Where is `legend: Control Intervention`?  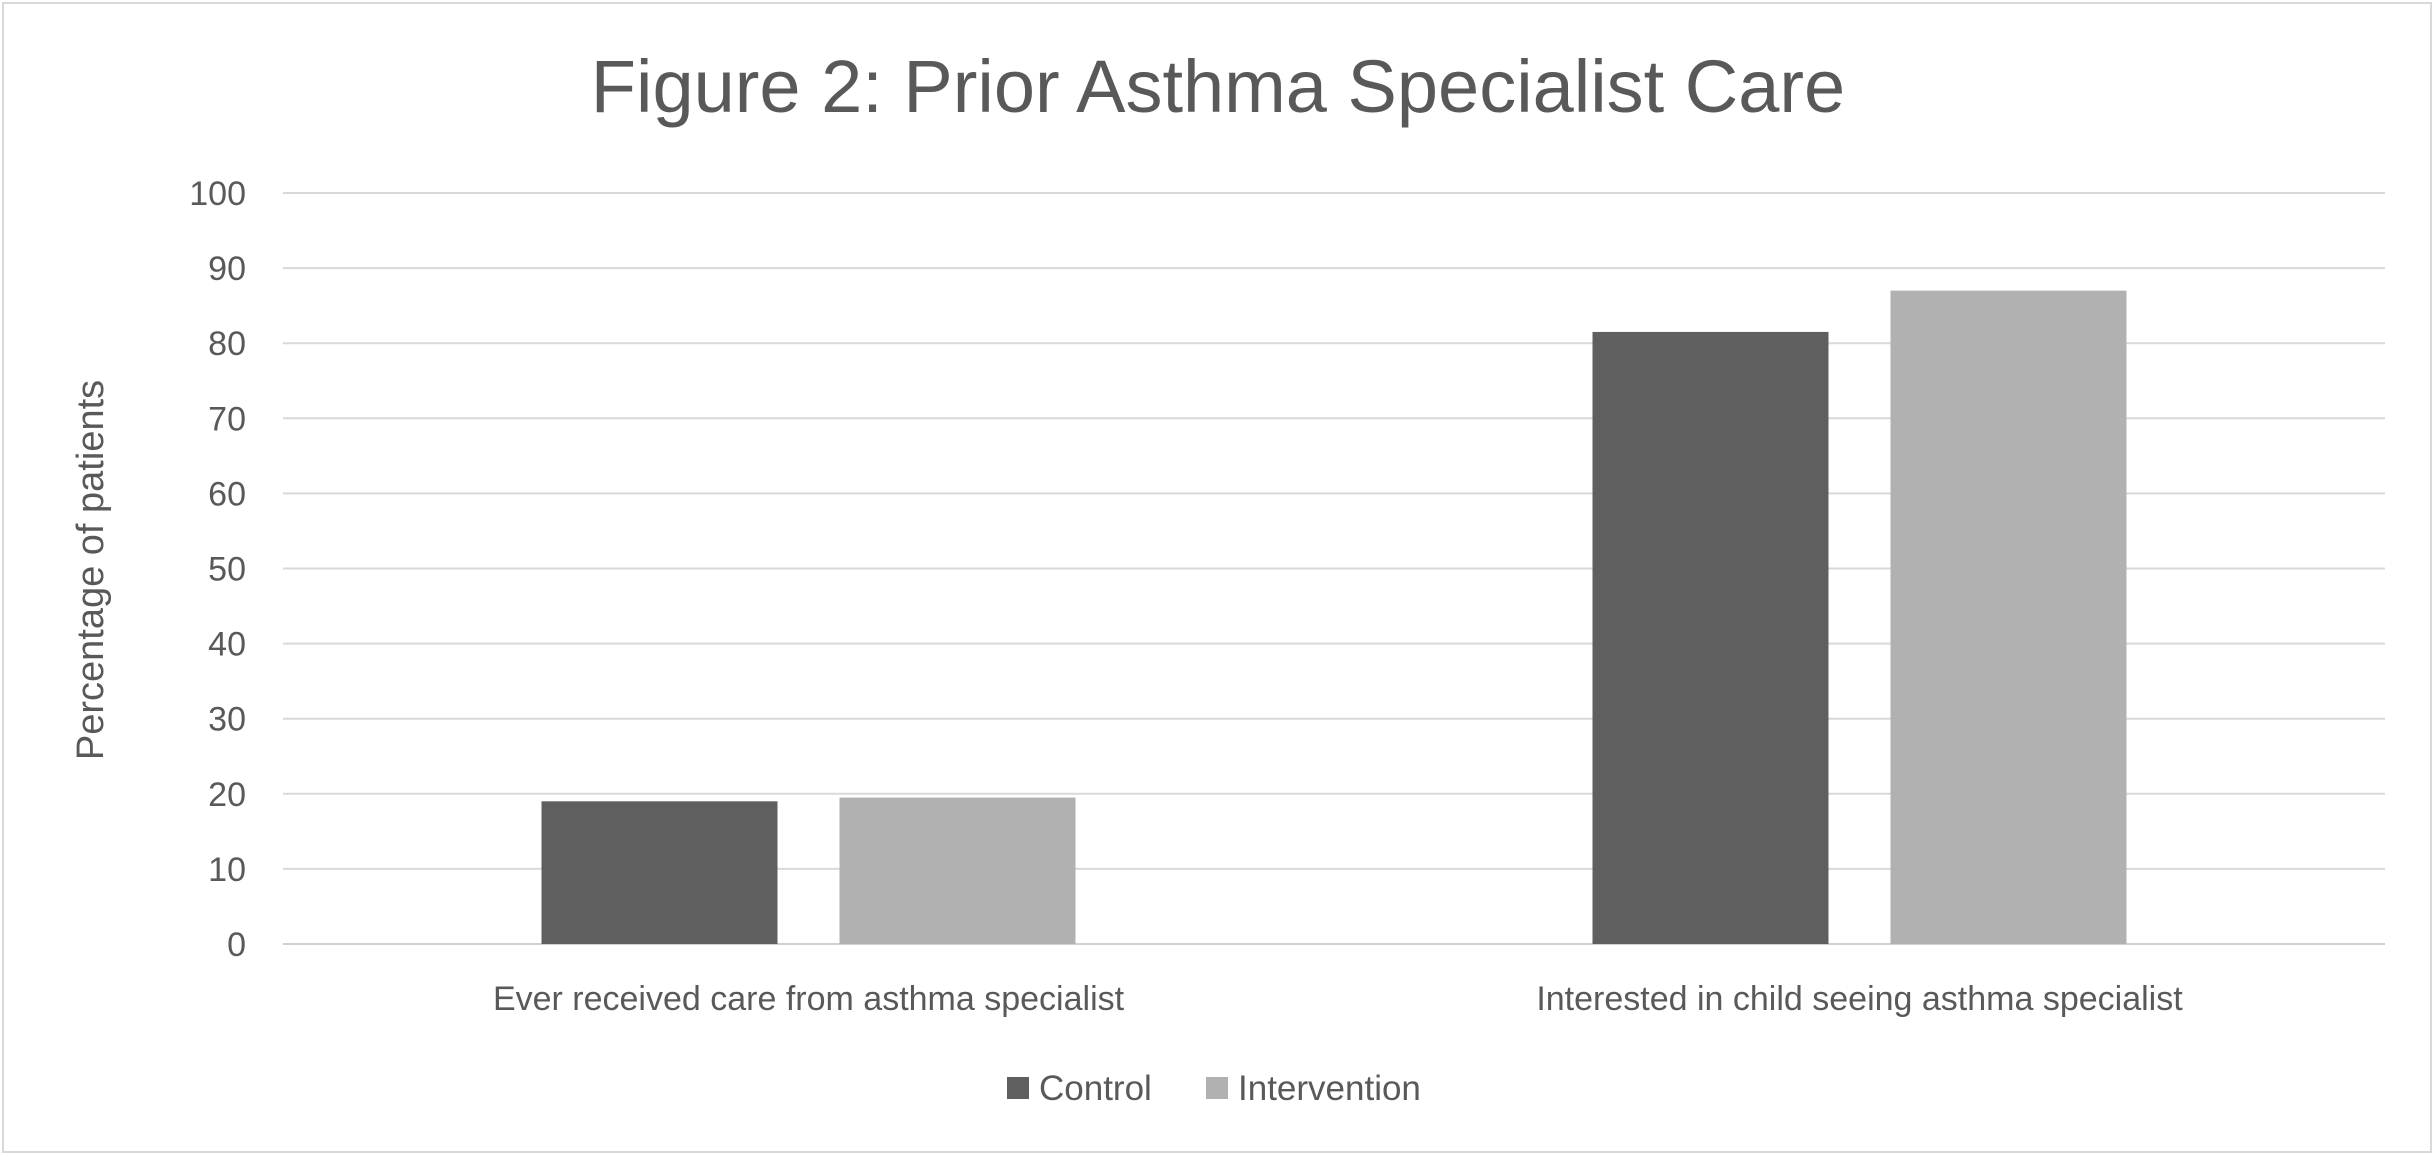 legend: Control Intervention is located at coordinates (1214, 1088).